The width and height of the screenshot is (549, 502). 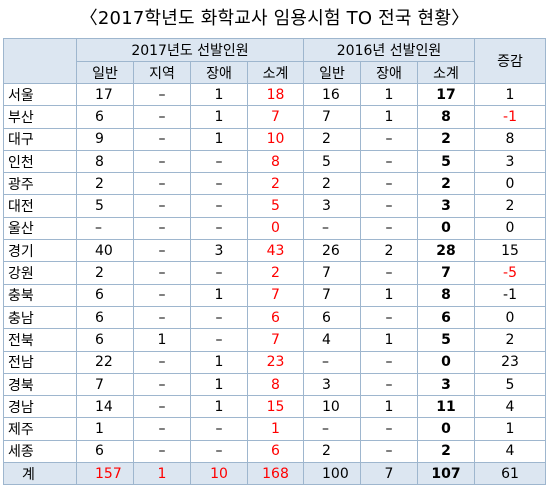 I want to click on cell-2017-subtotal: 0, so click(x=275, y=228).